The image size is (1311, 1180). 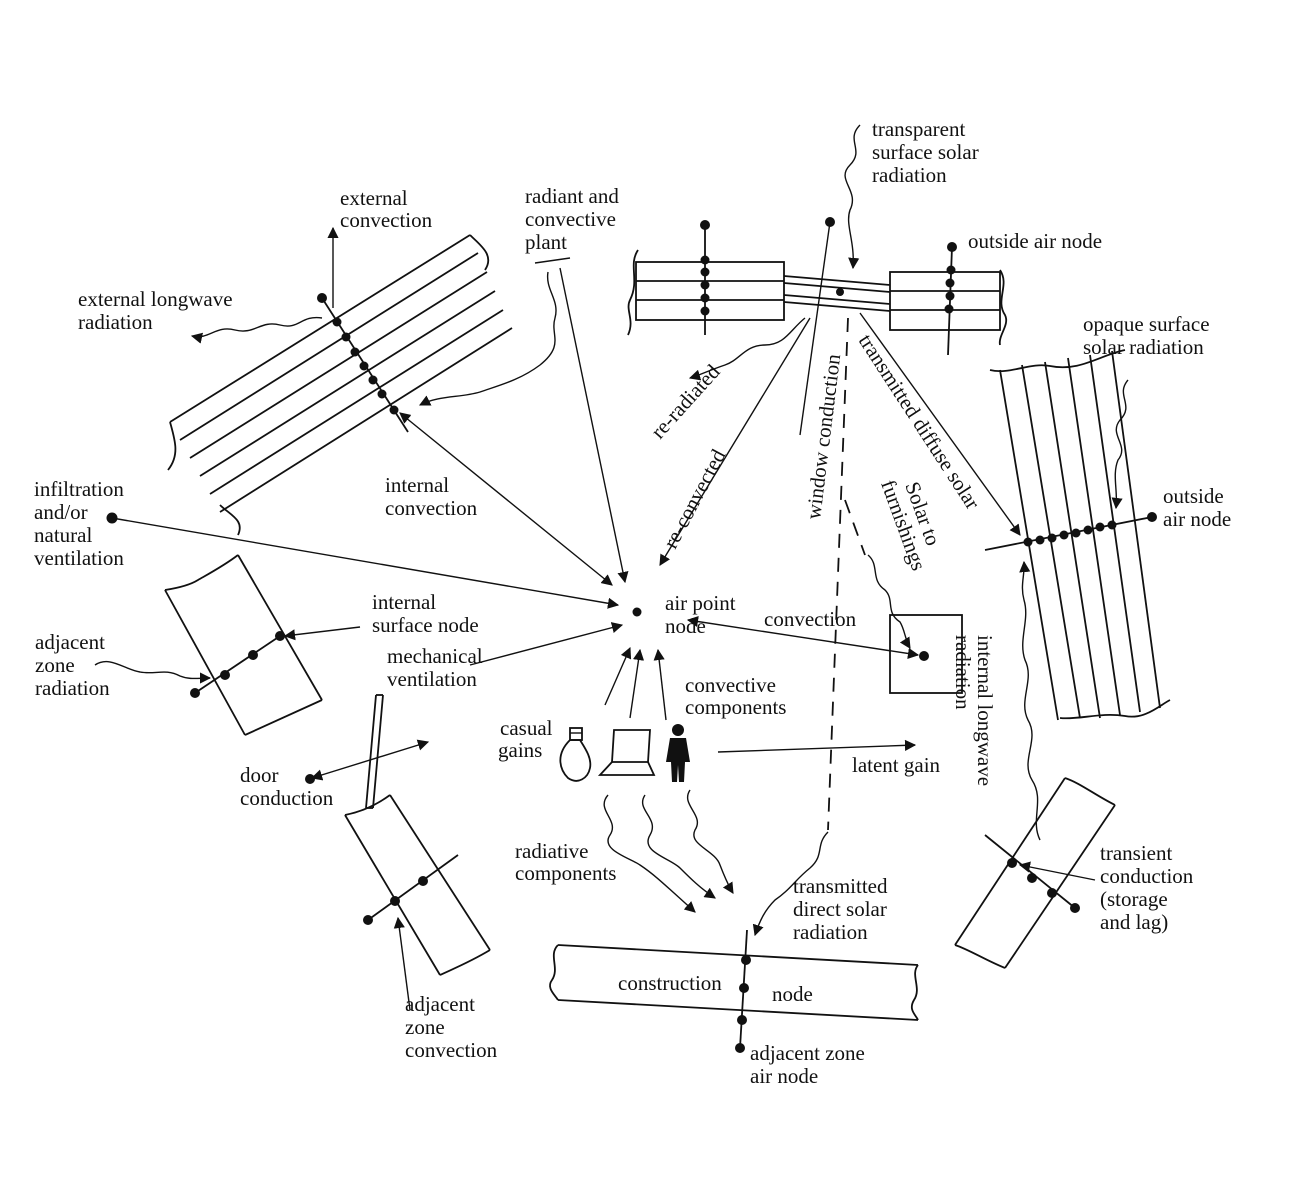 I want to click on label-re-radiated: re-radiated, so click(x=685, y=401).